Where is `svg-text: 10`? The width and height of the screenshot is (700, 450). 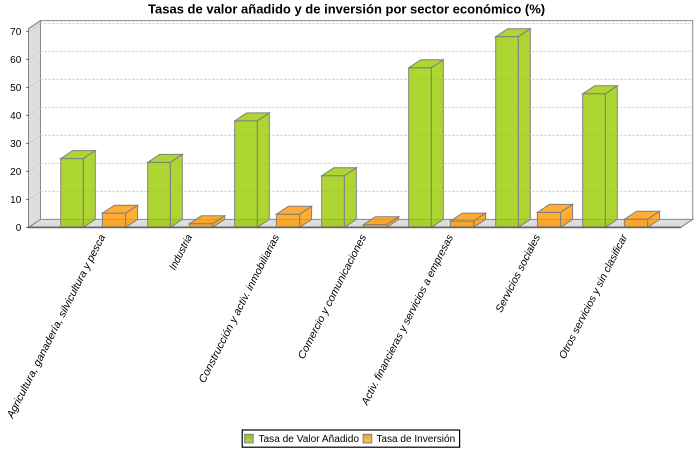
svg-text: 10 is located at coordinates (16, 200).